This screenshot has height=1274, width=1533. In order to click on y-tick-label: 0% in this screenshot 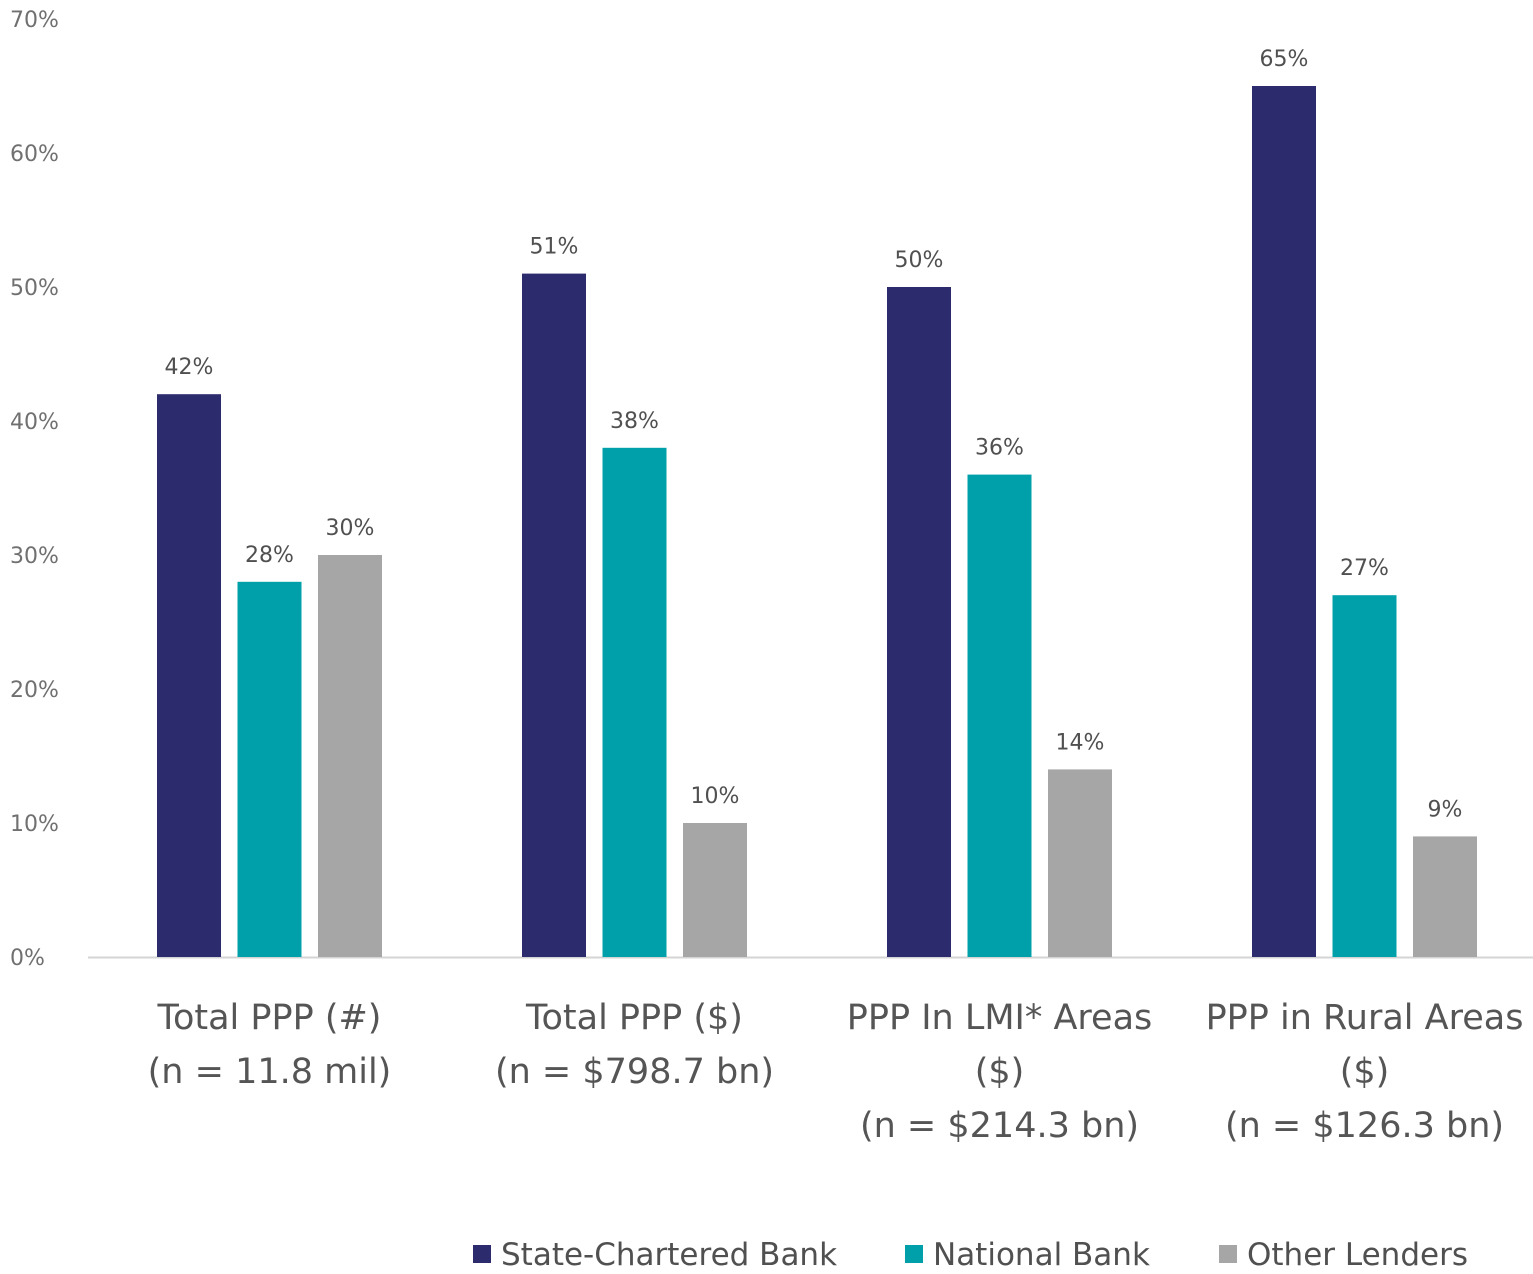, I will do `click(27, 958)`.